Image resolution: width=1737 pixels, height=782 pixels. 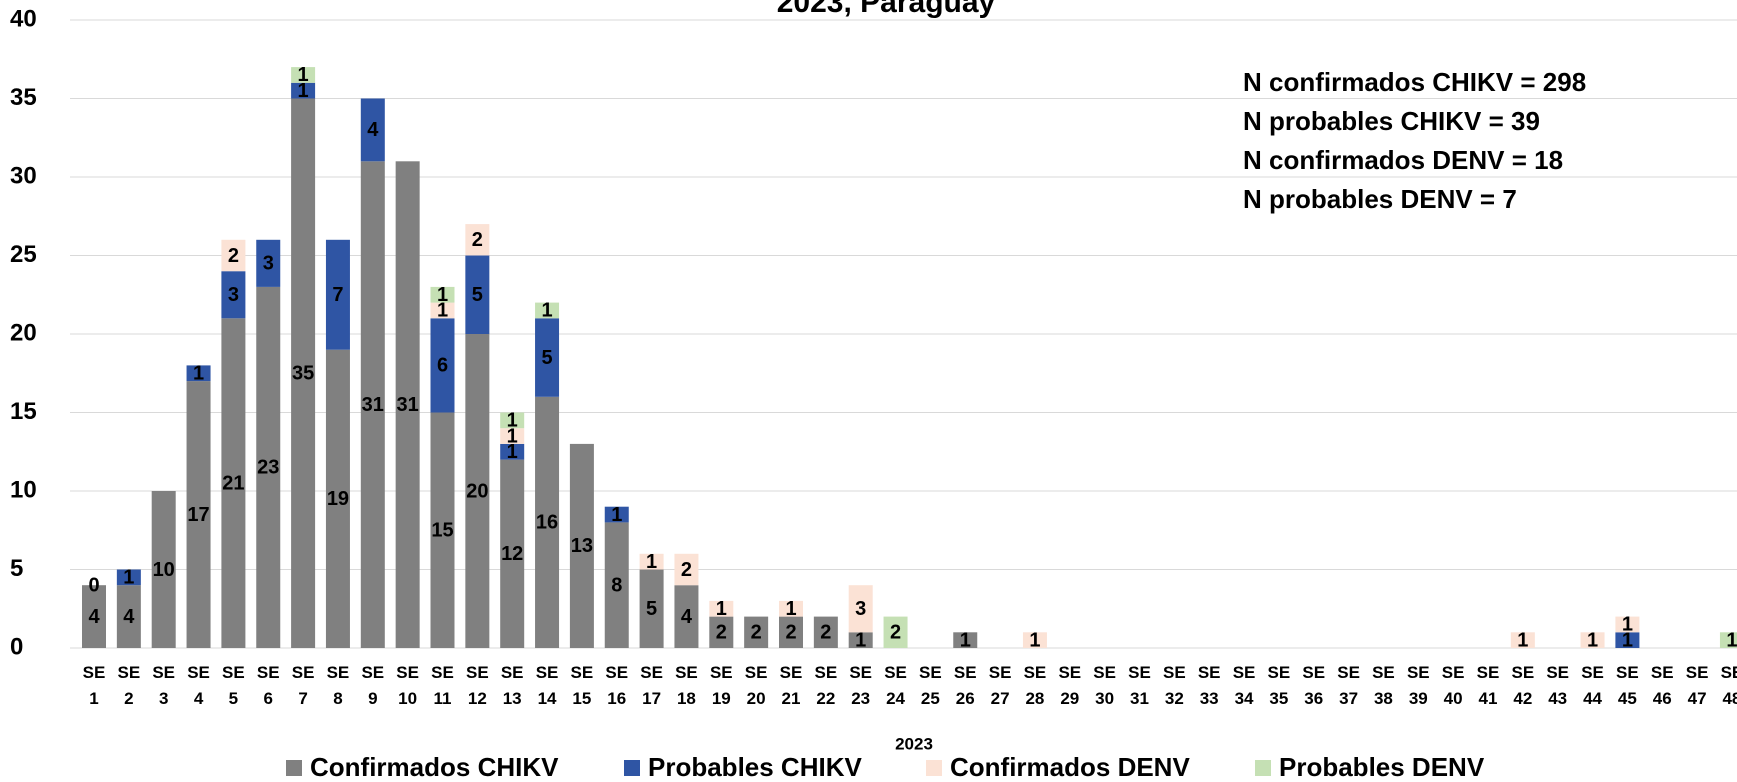 I want to click on x-tick-label: SE 18, so click(x=686, y=685).